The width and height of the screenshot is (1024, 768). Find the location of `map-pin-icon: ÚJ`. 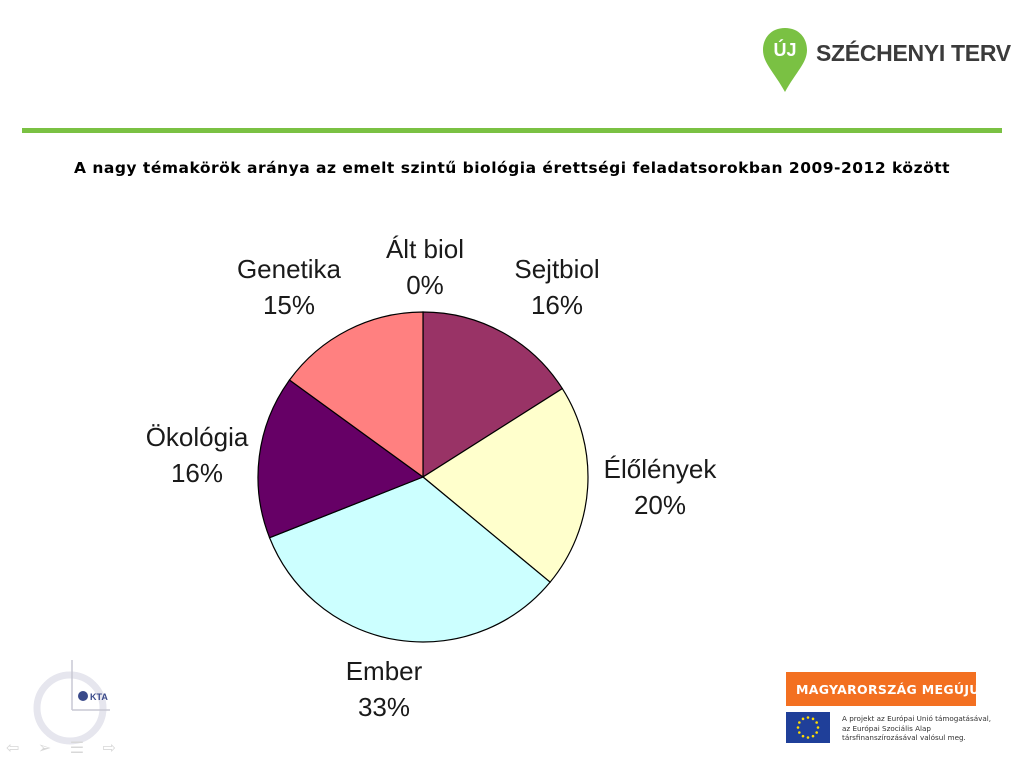

map-pin-icon: ÚJ is located at coordinates (785, 60).